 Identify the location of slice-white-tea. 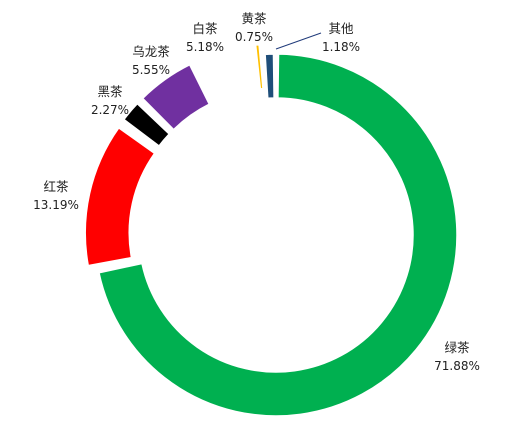
(226, 74).